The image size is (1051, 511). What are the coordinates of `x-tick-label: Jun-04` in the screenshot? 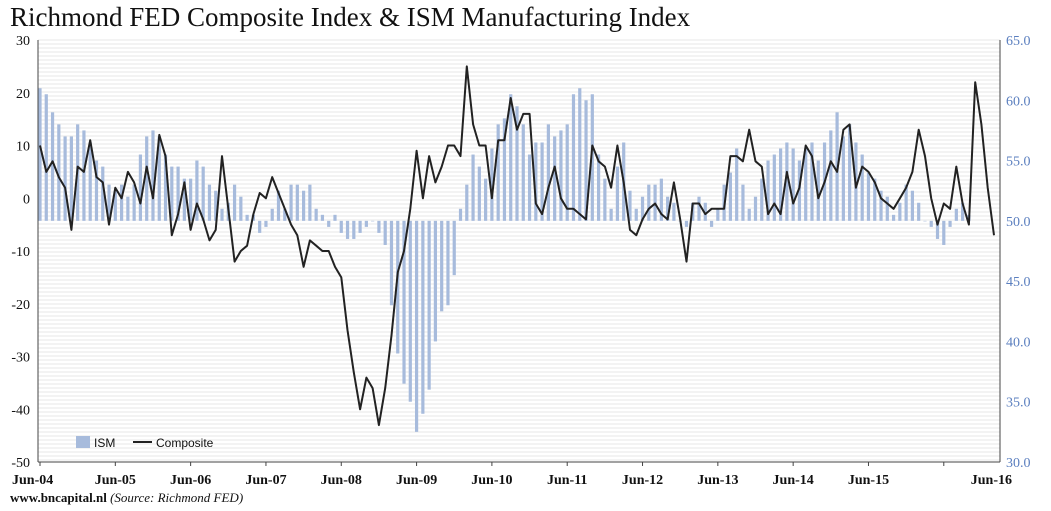 It's located at (32, 480).